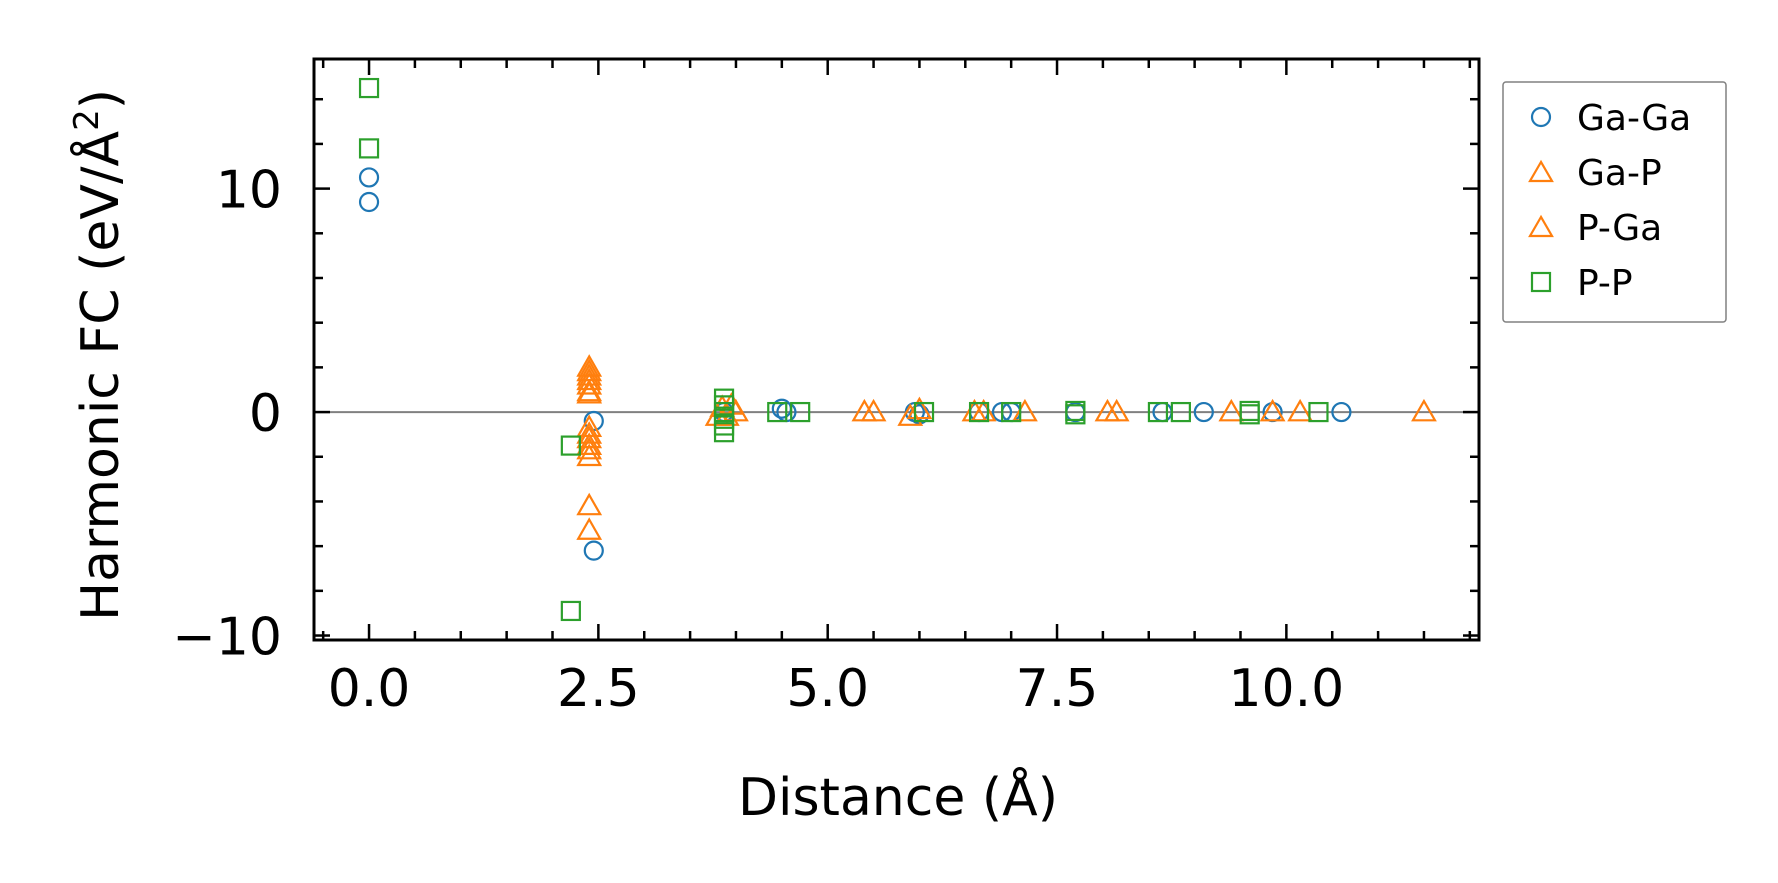 The width and height of the screenshot is (1778, 883). I want to click on legend-item-p-ga: P-Ga, so click(1595, 228).